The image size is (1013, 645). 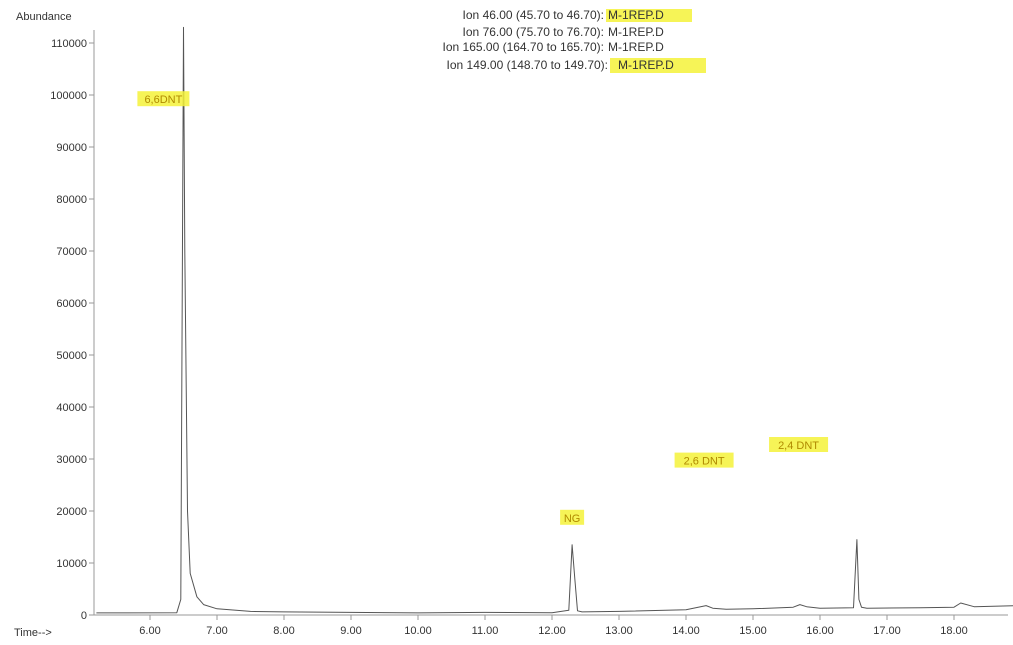 What do you see at coordinates (646, 65) in the screenshot?
I see `legend-file-4: M-1REP.D` at bounding box center [646, 65].